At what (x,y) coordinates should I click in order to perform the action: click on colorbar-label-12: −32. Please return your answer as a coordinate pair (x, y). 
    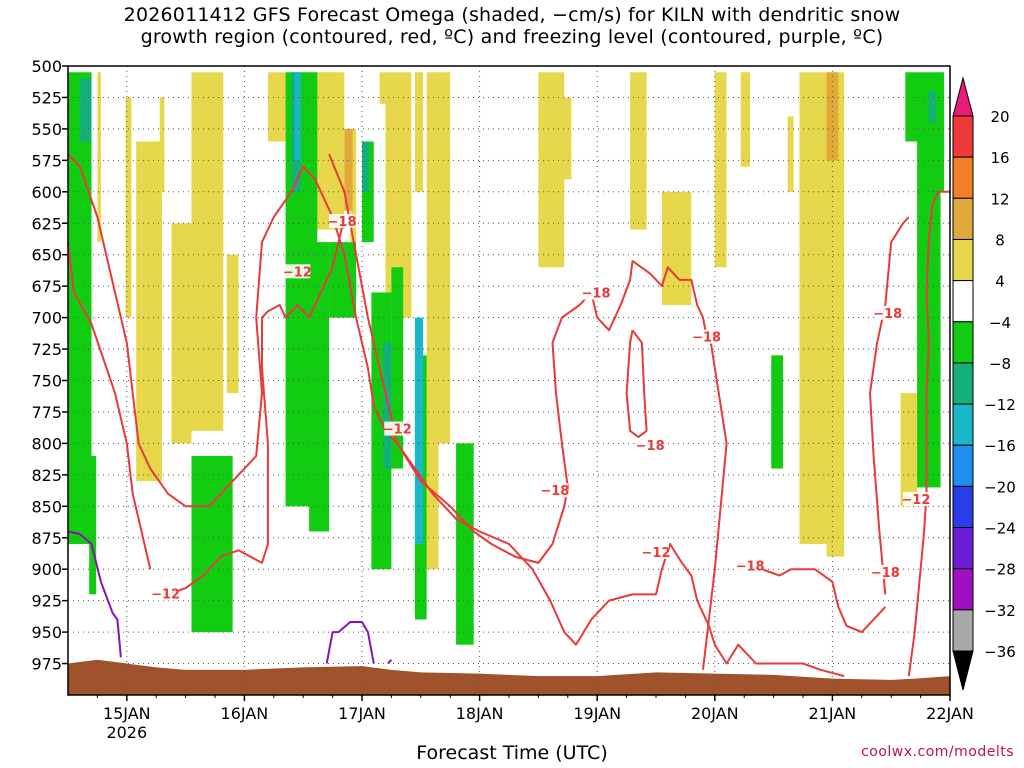
    Looking at the image, I should click on (1000, 611).